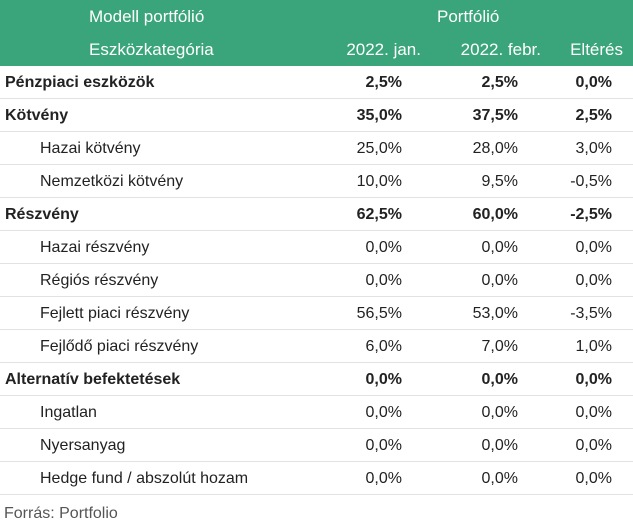 Image resolution: width=633 pixels, height=528 pixels. I want to click on diff-value: -0,5%, so click(591, 181).